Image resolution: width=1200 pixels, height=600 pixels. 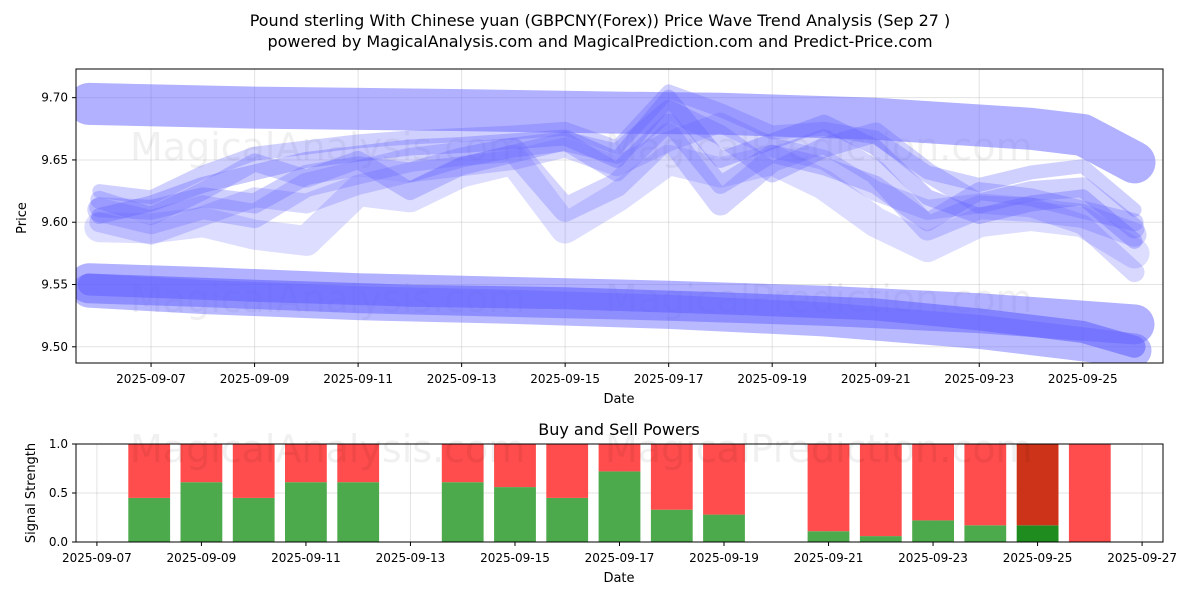 What do you see at coordinates (58, 444) in the screenshot?
I see `bottom-y-tick-label: 1.0` at bounding box center [58, 444].